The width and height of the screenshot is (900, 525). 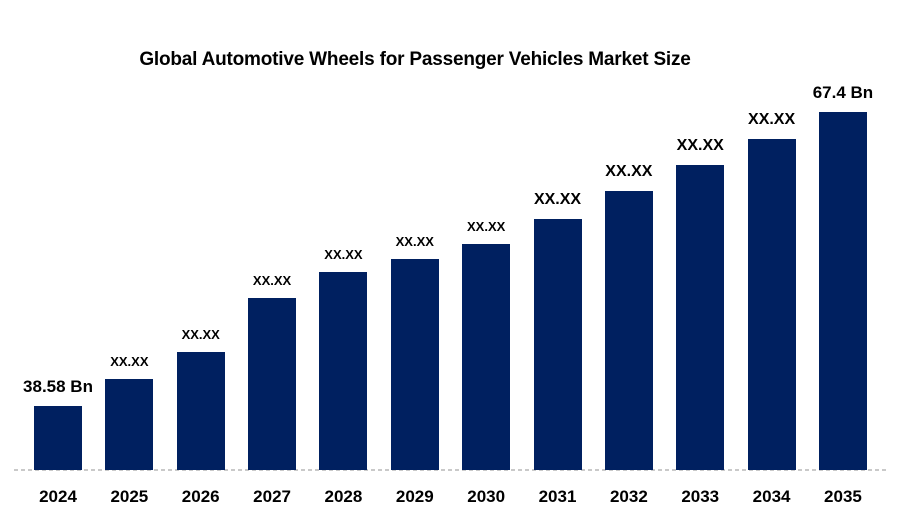 I want to click on bar-2034, so click(x=771, y=304).